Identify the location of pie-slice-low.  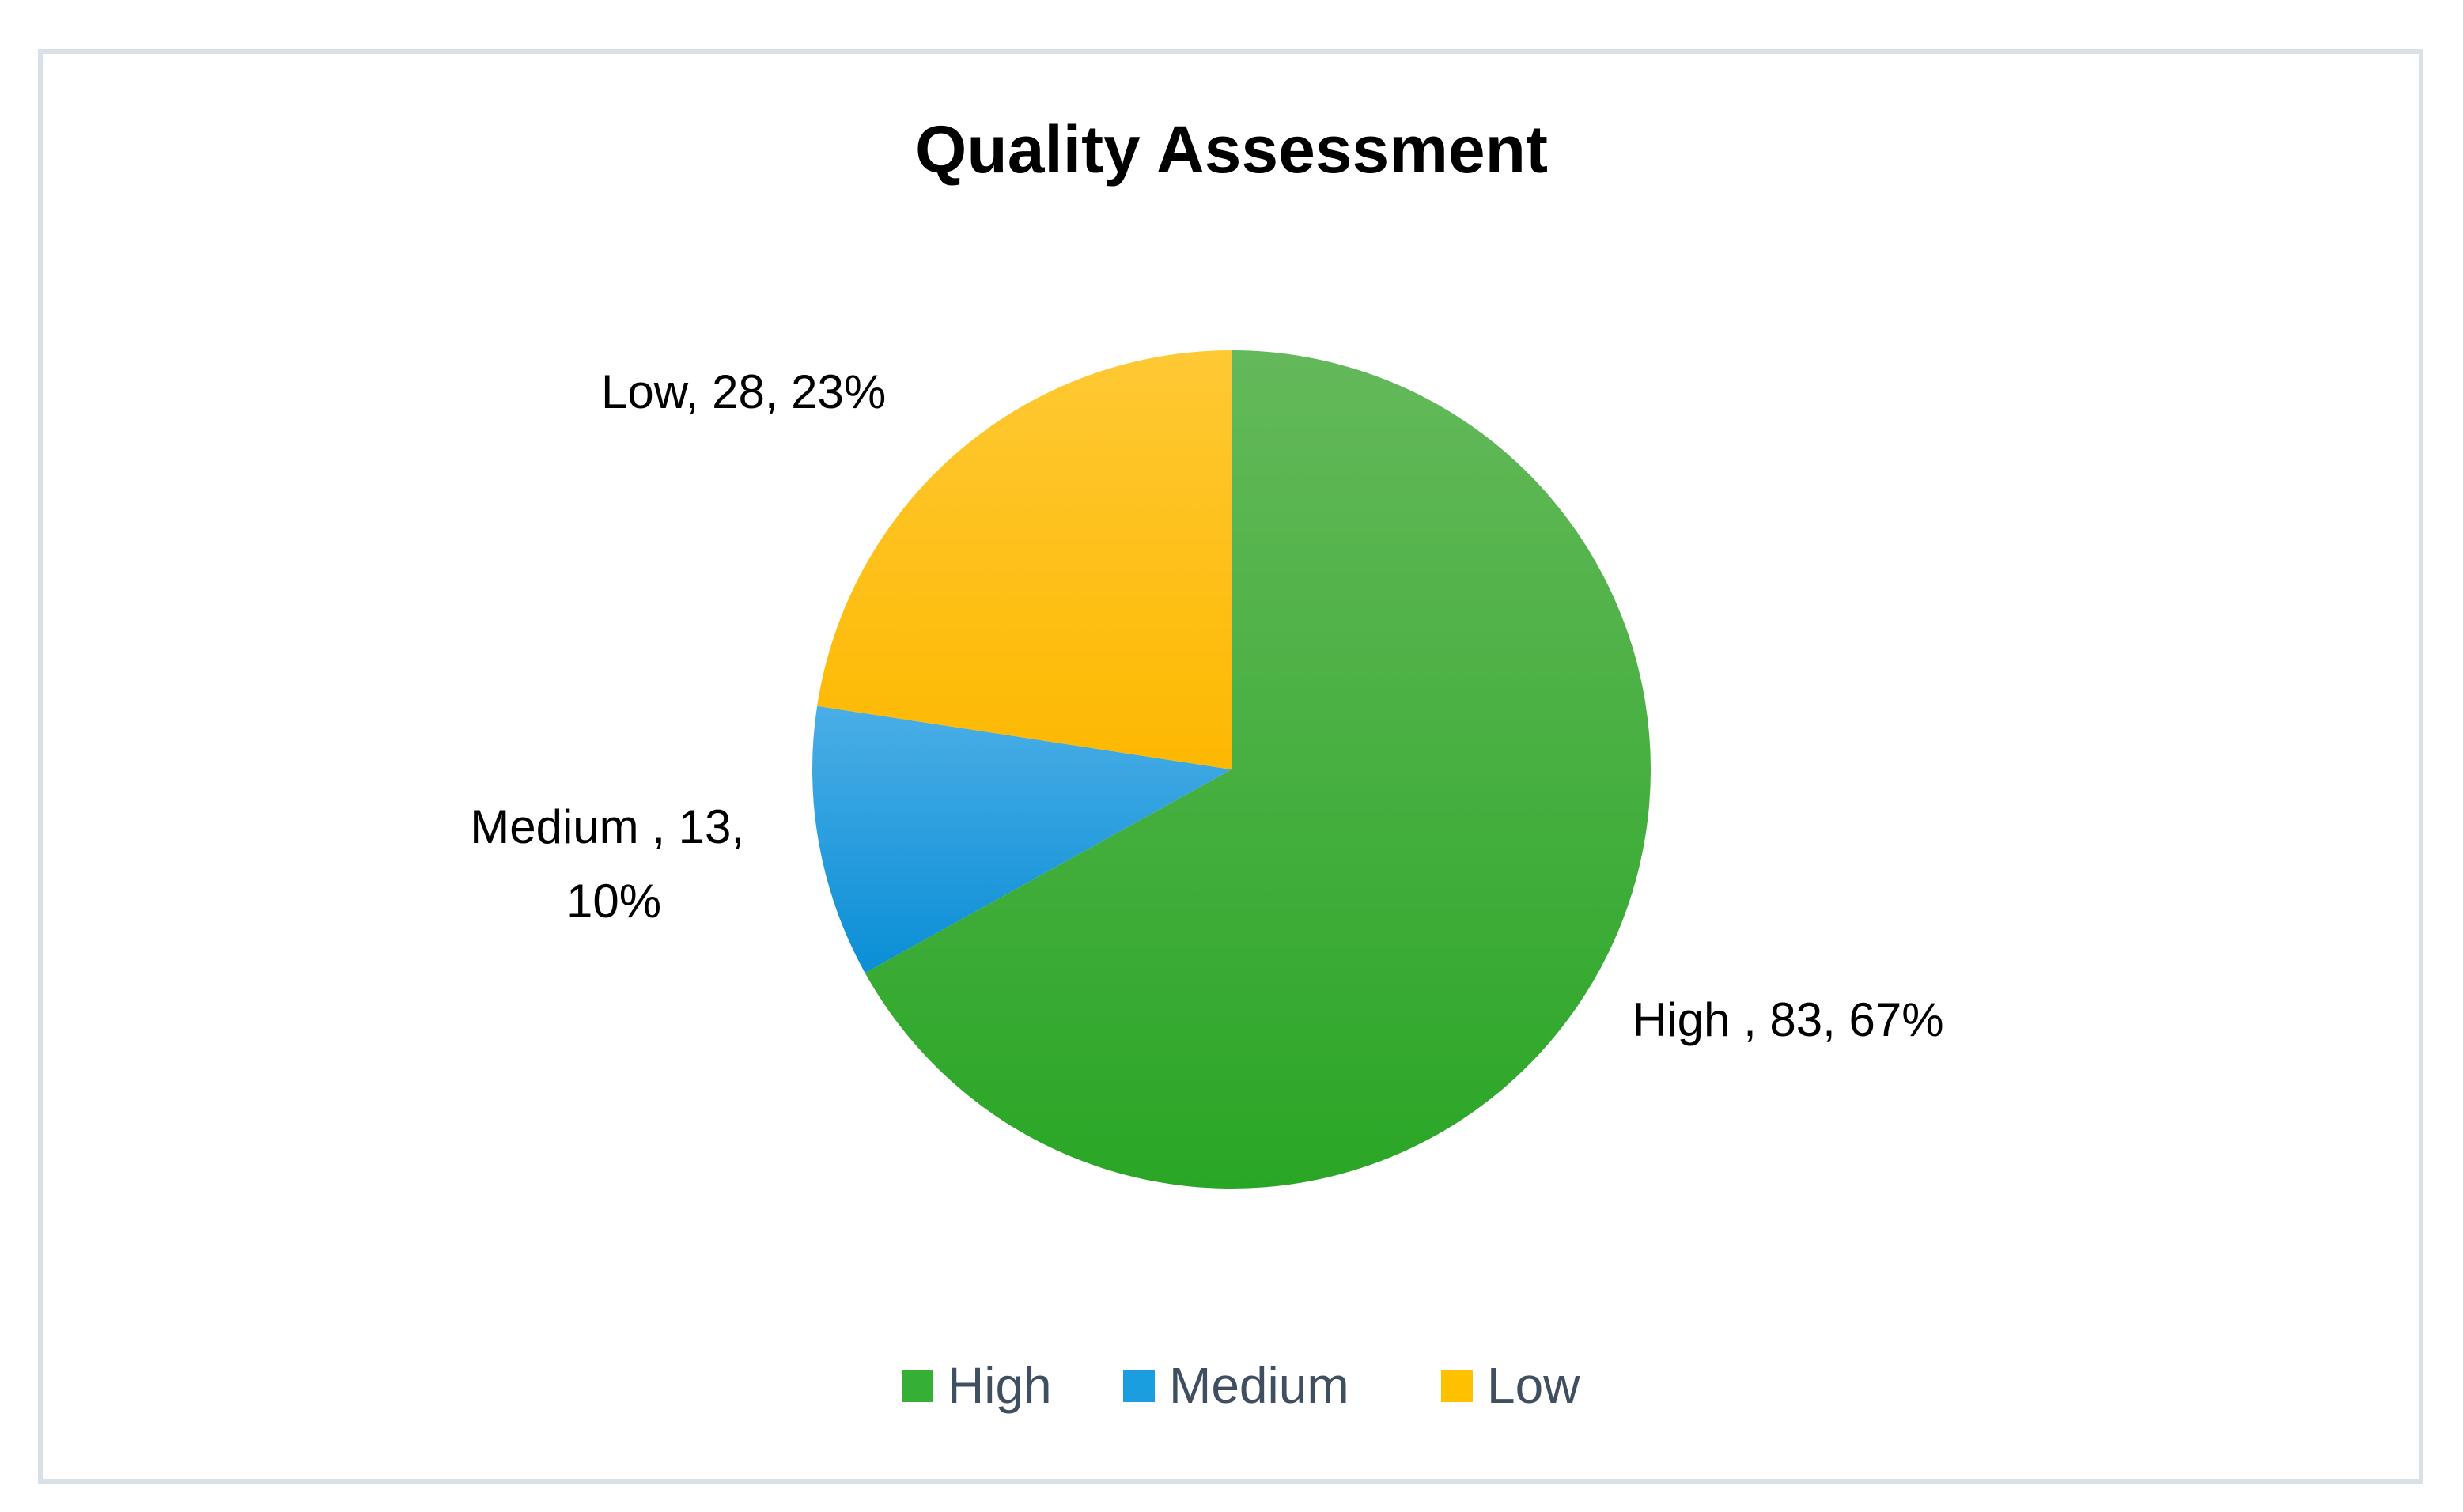
(1024, 560).